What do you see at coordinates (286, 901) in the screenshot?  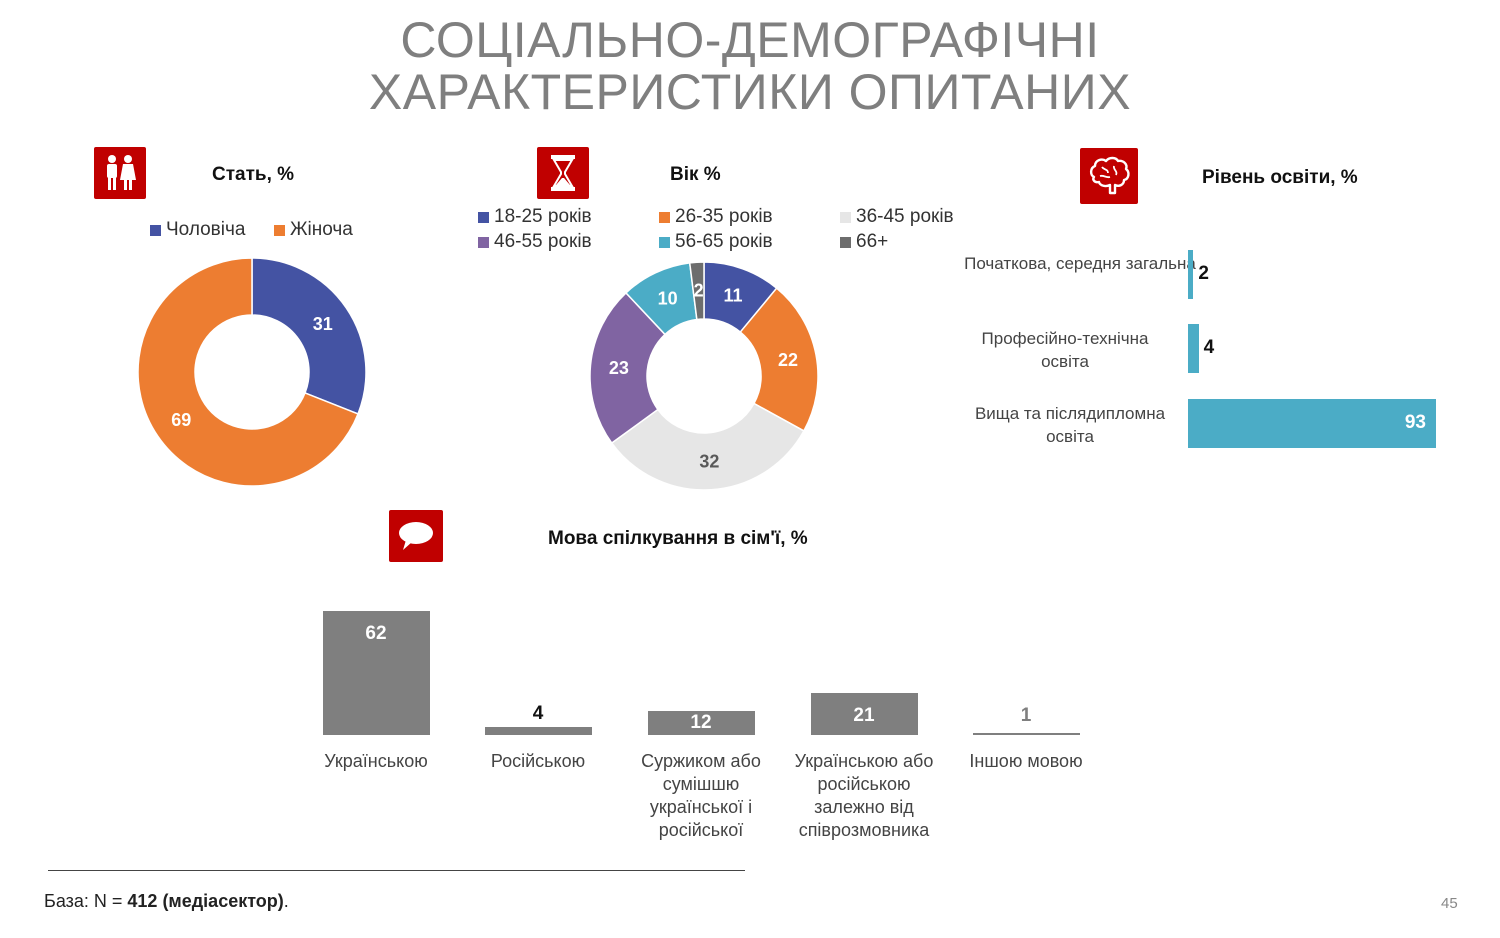 I see `base-note-suffix: .` at bounding box center [286, 901].